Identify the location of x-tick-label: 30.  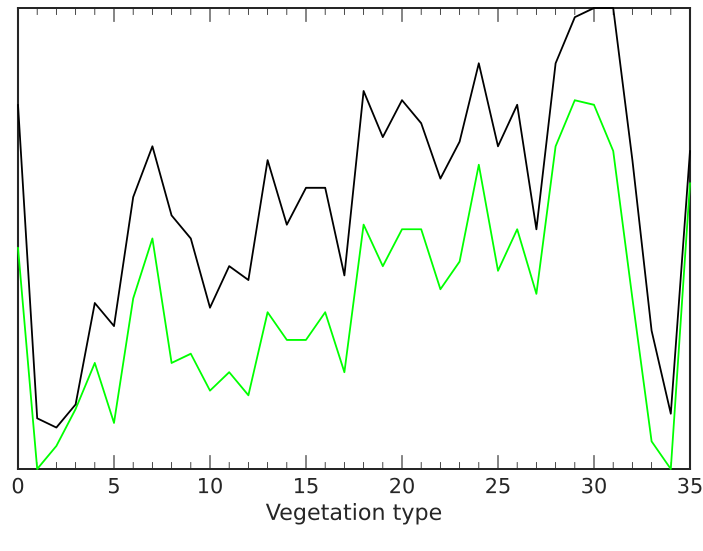
(594, 486).